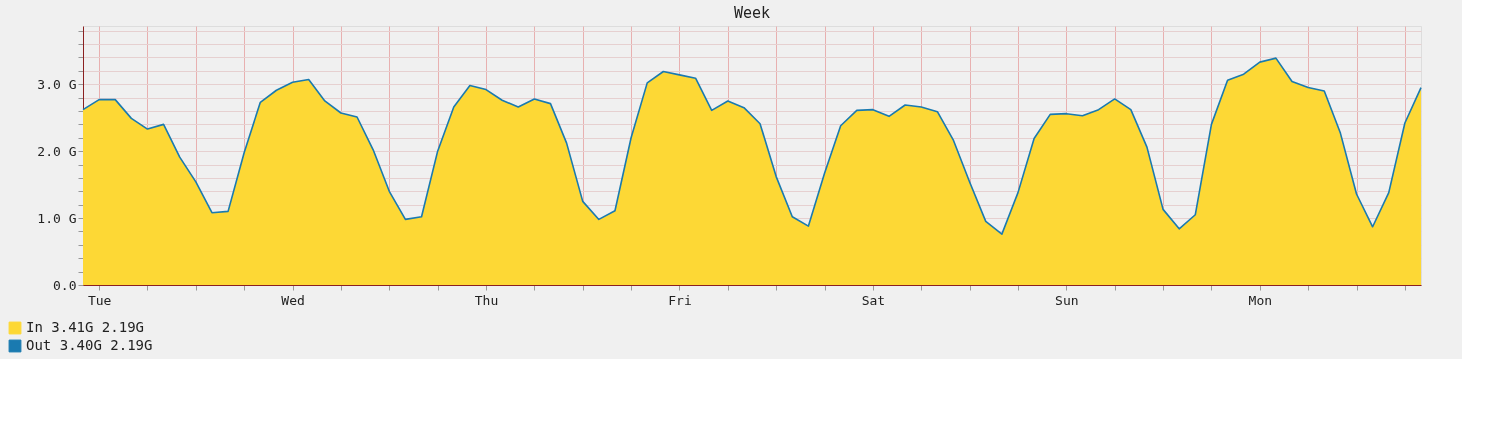 Image resolution: width=1499 pixels, height=427 pixels. I want to click on legend-label: In 3.41G 2.19G, so click(85, 327).